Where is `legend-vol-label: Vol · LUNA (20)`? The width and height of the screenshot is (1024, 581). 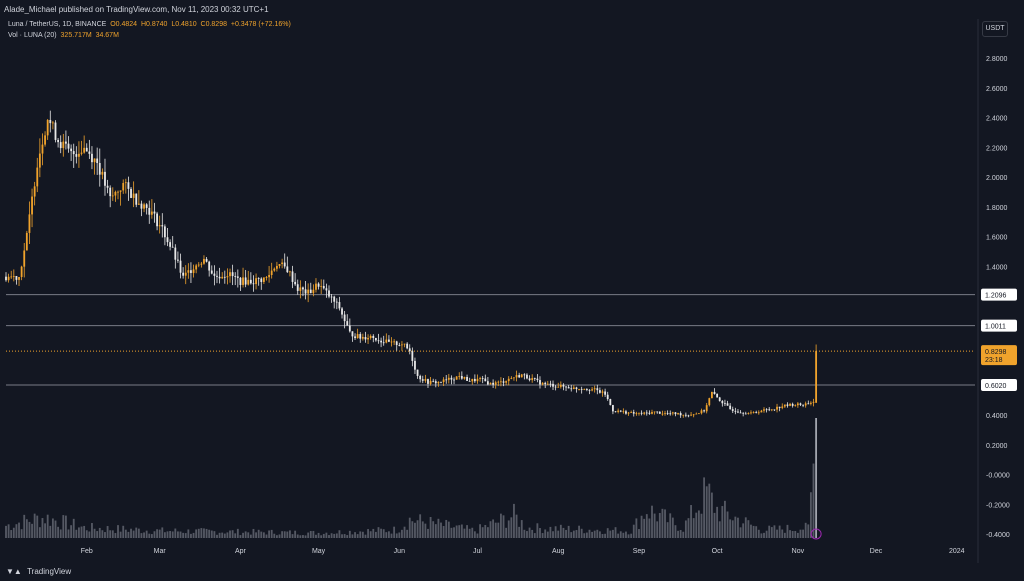 legend-vol-label: Vol · LUNA (20) is located at coordinates (32, 35).